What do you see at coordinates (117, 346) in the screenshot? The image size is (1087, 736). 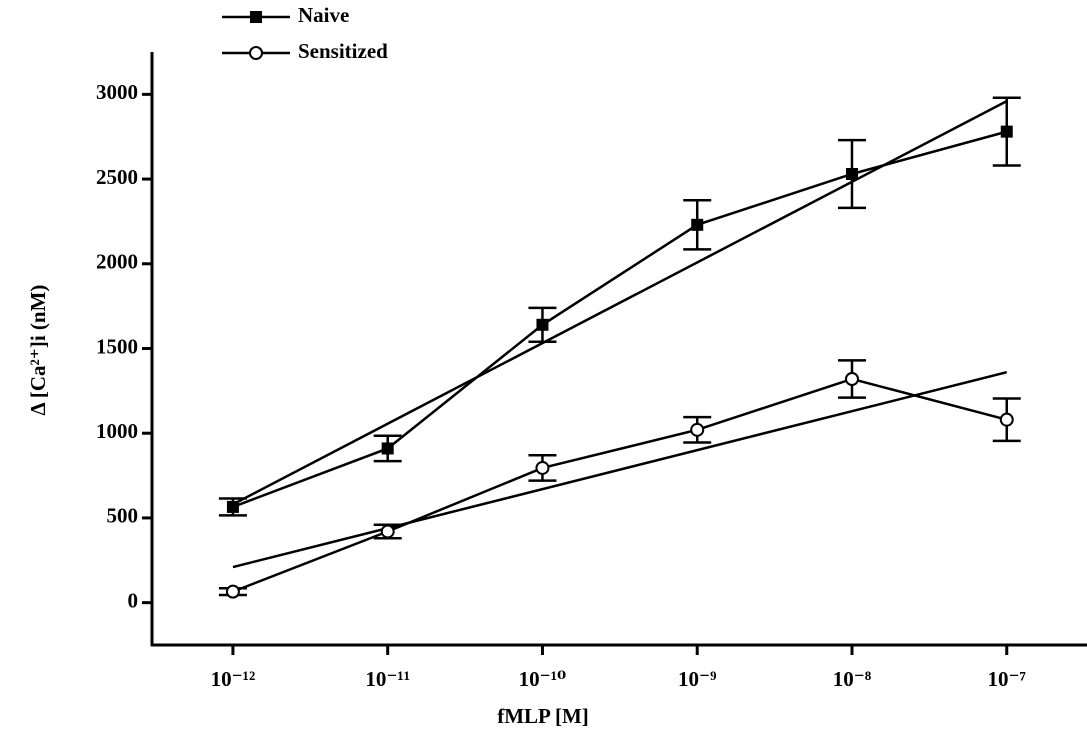 I see `y-tick-label: 1500` at bounding box center [117, 346].